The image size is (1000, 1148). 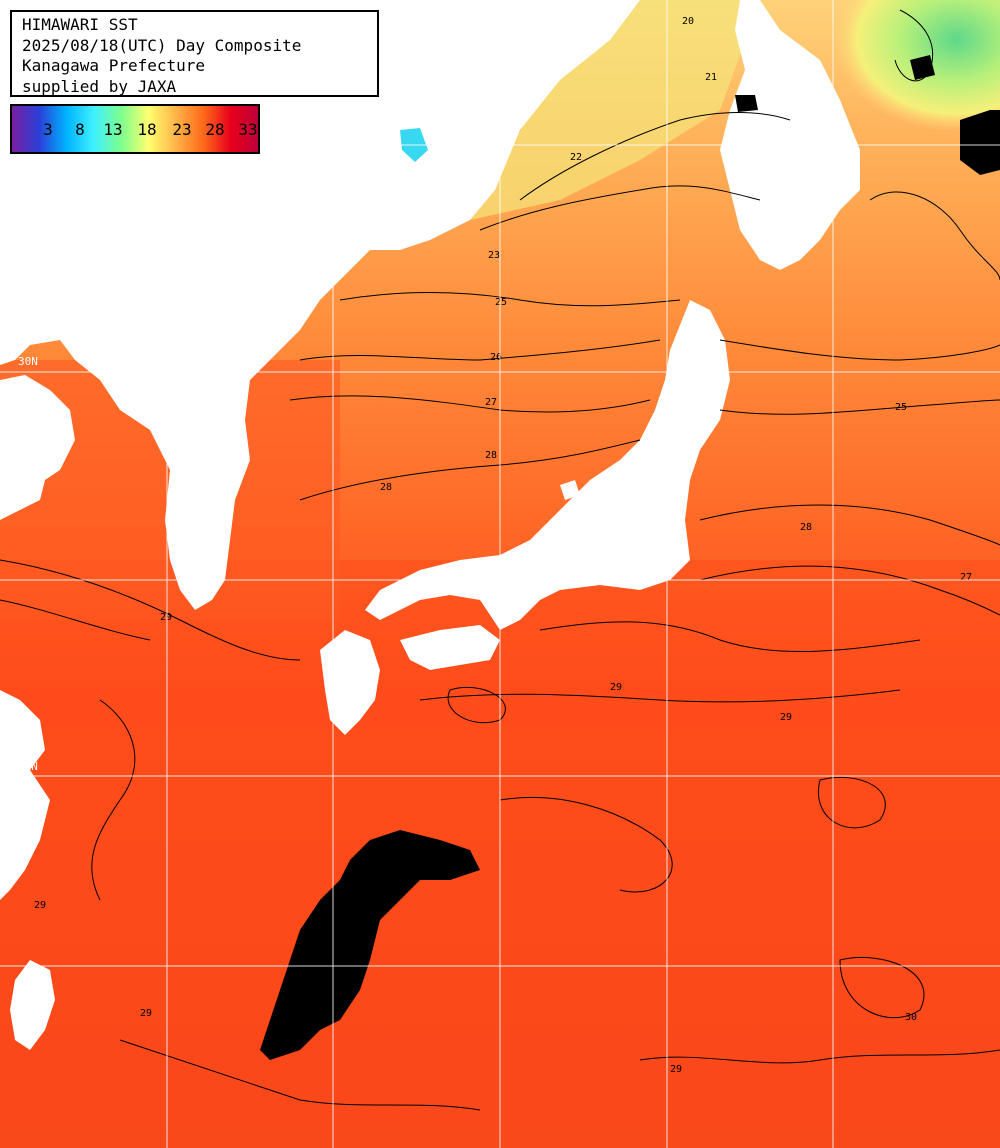 I want to click on contour-label: 22, so click(x=576, y=157).